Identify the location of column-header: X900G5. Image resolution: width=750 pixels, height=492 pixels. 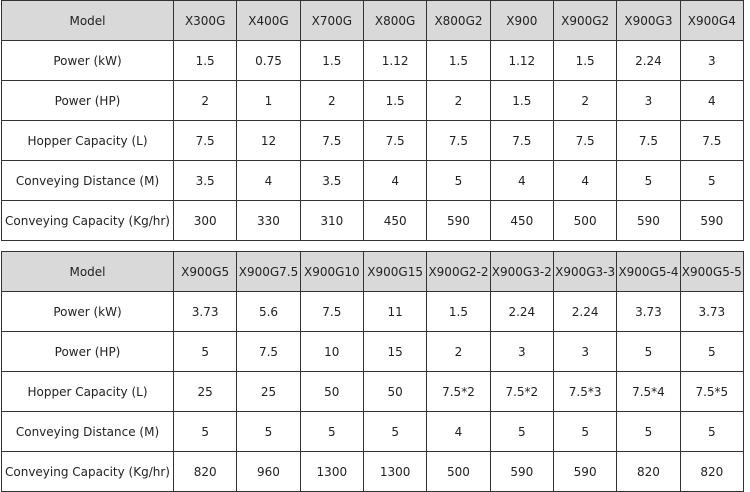
(205, 271).